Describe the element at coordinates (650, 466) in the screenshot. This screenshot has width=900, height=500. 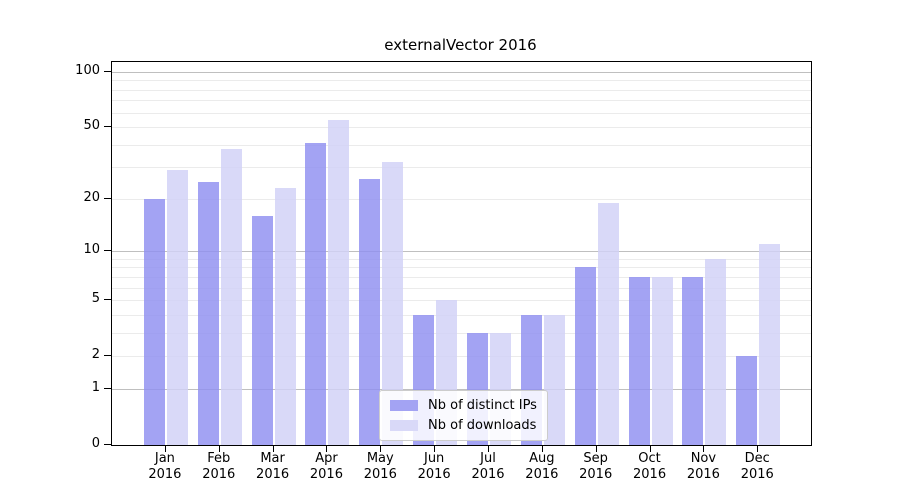
I see `x-tick-label-oct: Oct 2016` at that location.